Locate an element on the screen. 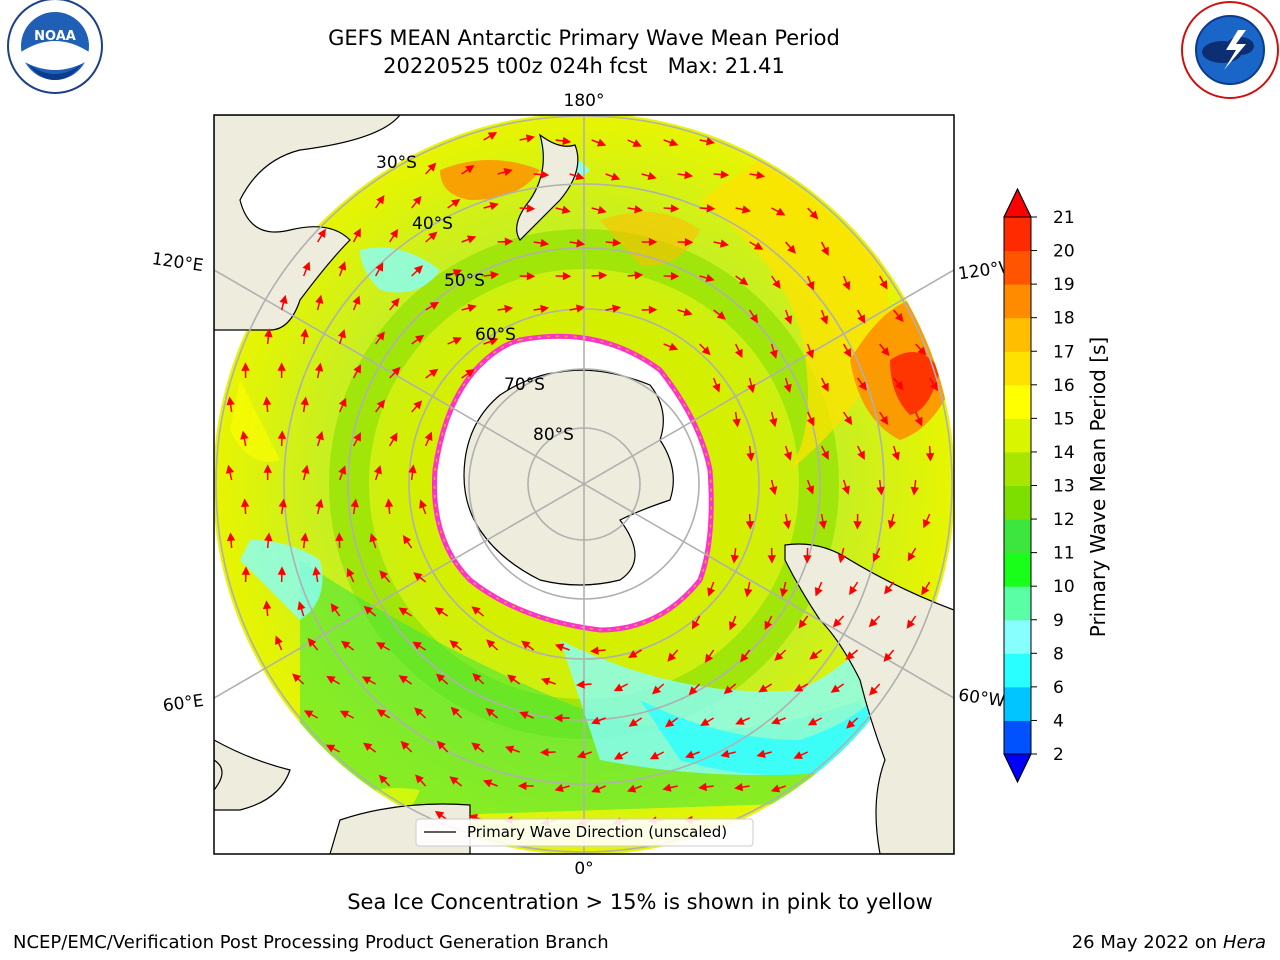 Image resolution: width=1280 pixels, height=960 pixels. colorbar-tick-label: 12 is located at coordinates (1064, 520).